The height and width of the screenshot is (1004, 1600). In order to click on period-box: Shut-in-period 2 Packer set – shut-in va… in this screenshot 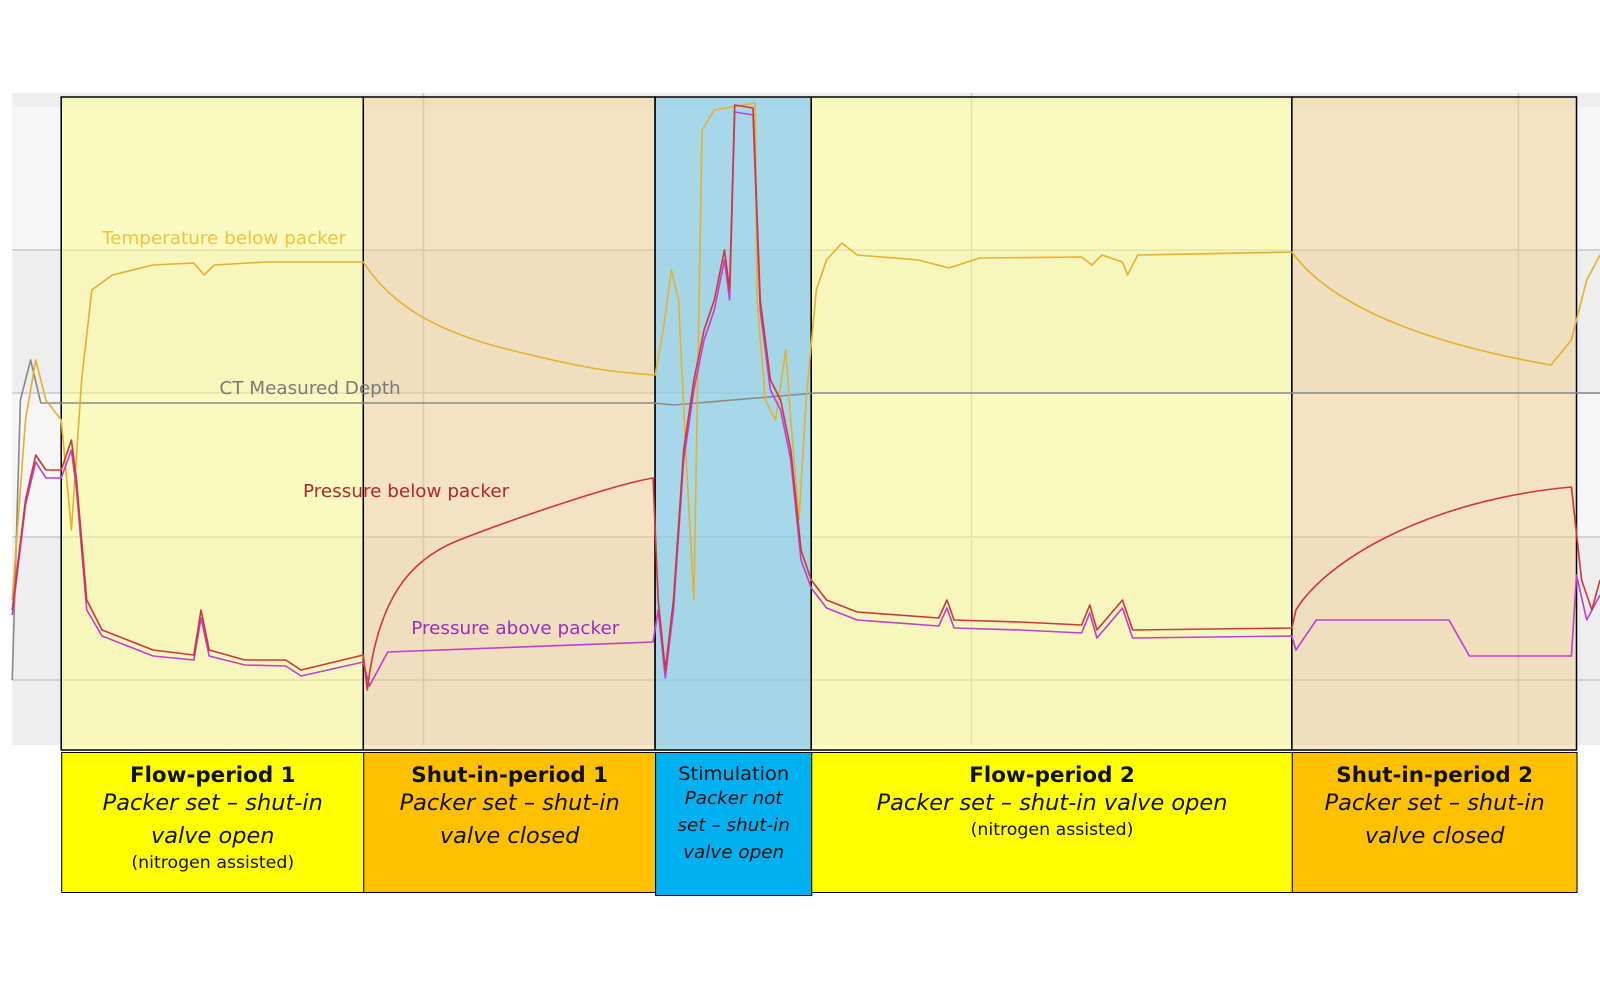, I will do `click(1434, 822)`.